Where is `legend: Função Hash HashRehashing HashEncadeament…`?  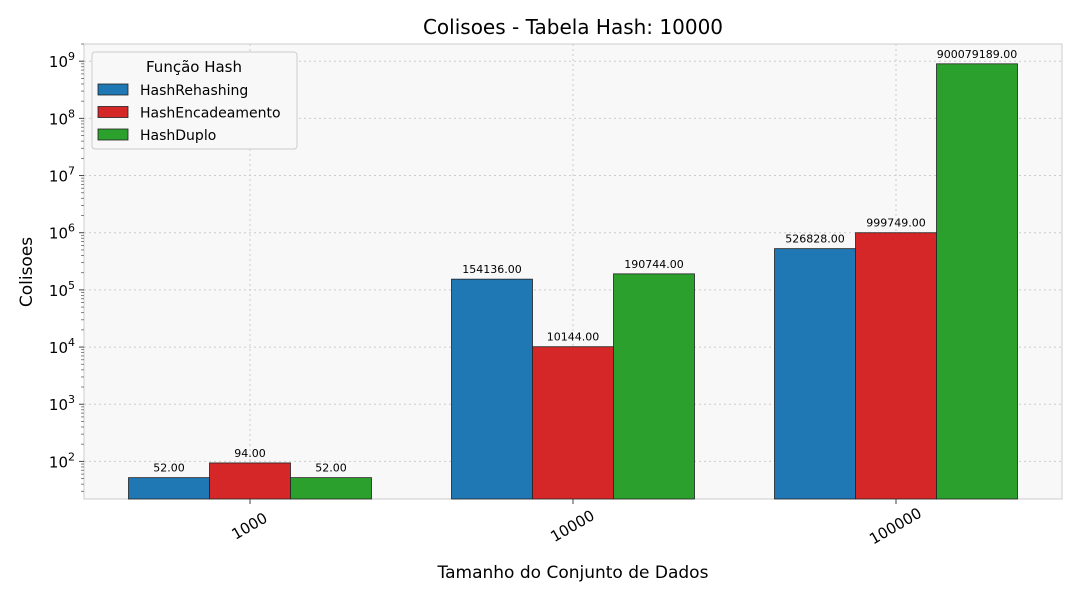 legend: Função Hash HashRehashing HashEncadeament… is located at coordinates (194, 100).